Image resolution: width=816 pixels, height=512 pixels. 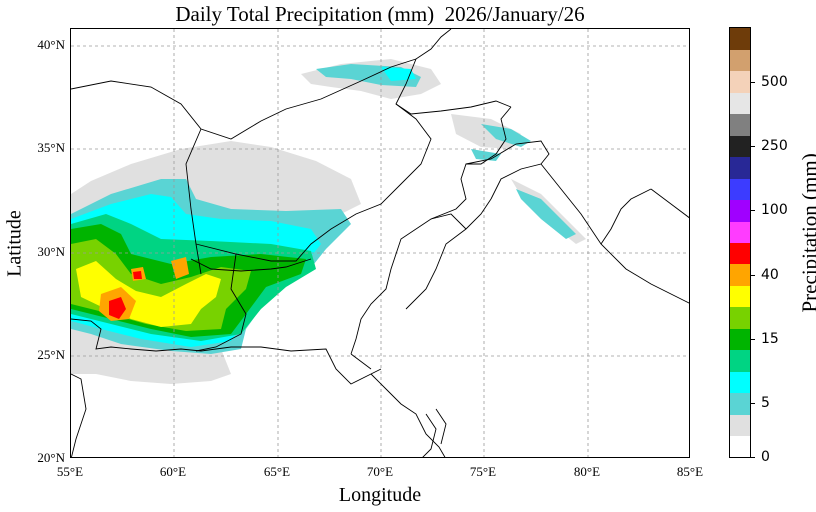 What do you see at coordinates (770, 274) in the screenshot?
I see `colorbar-tick-label: 40` at bounding box center [770, 274].